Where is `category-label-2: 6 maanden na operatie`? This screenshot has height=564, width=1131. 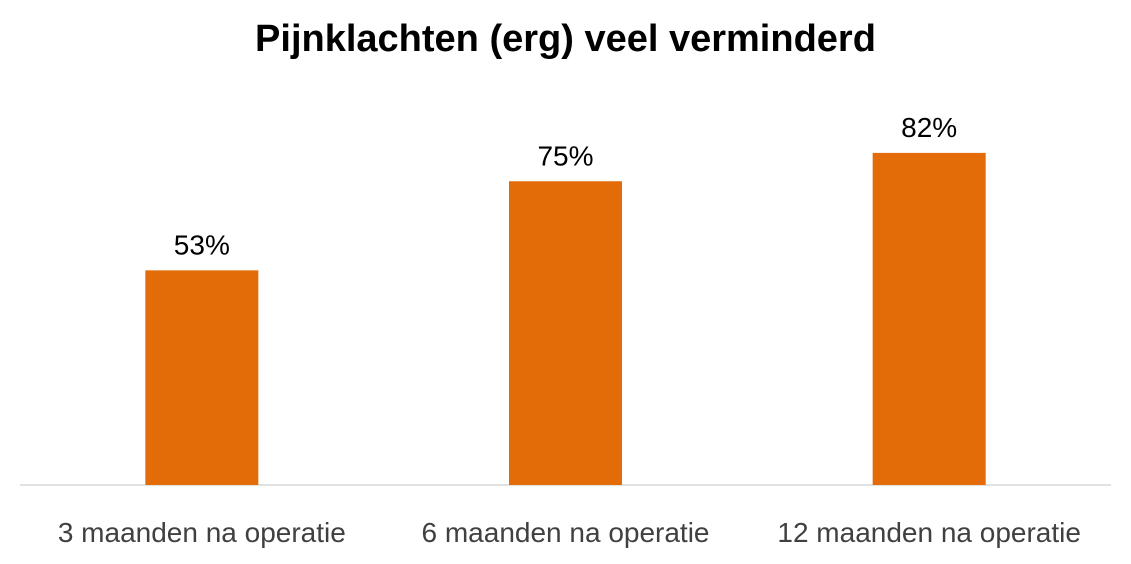 category-label-2: 6 maanden na operatie is located at coordinates (566, 532).